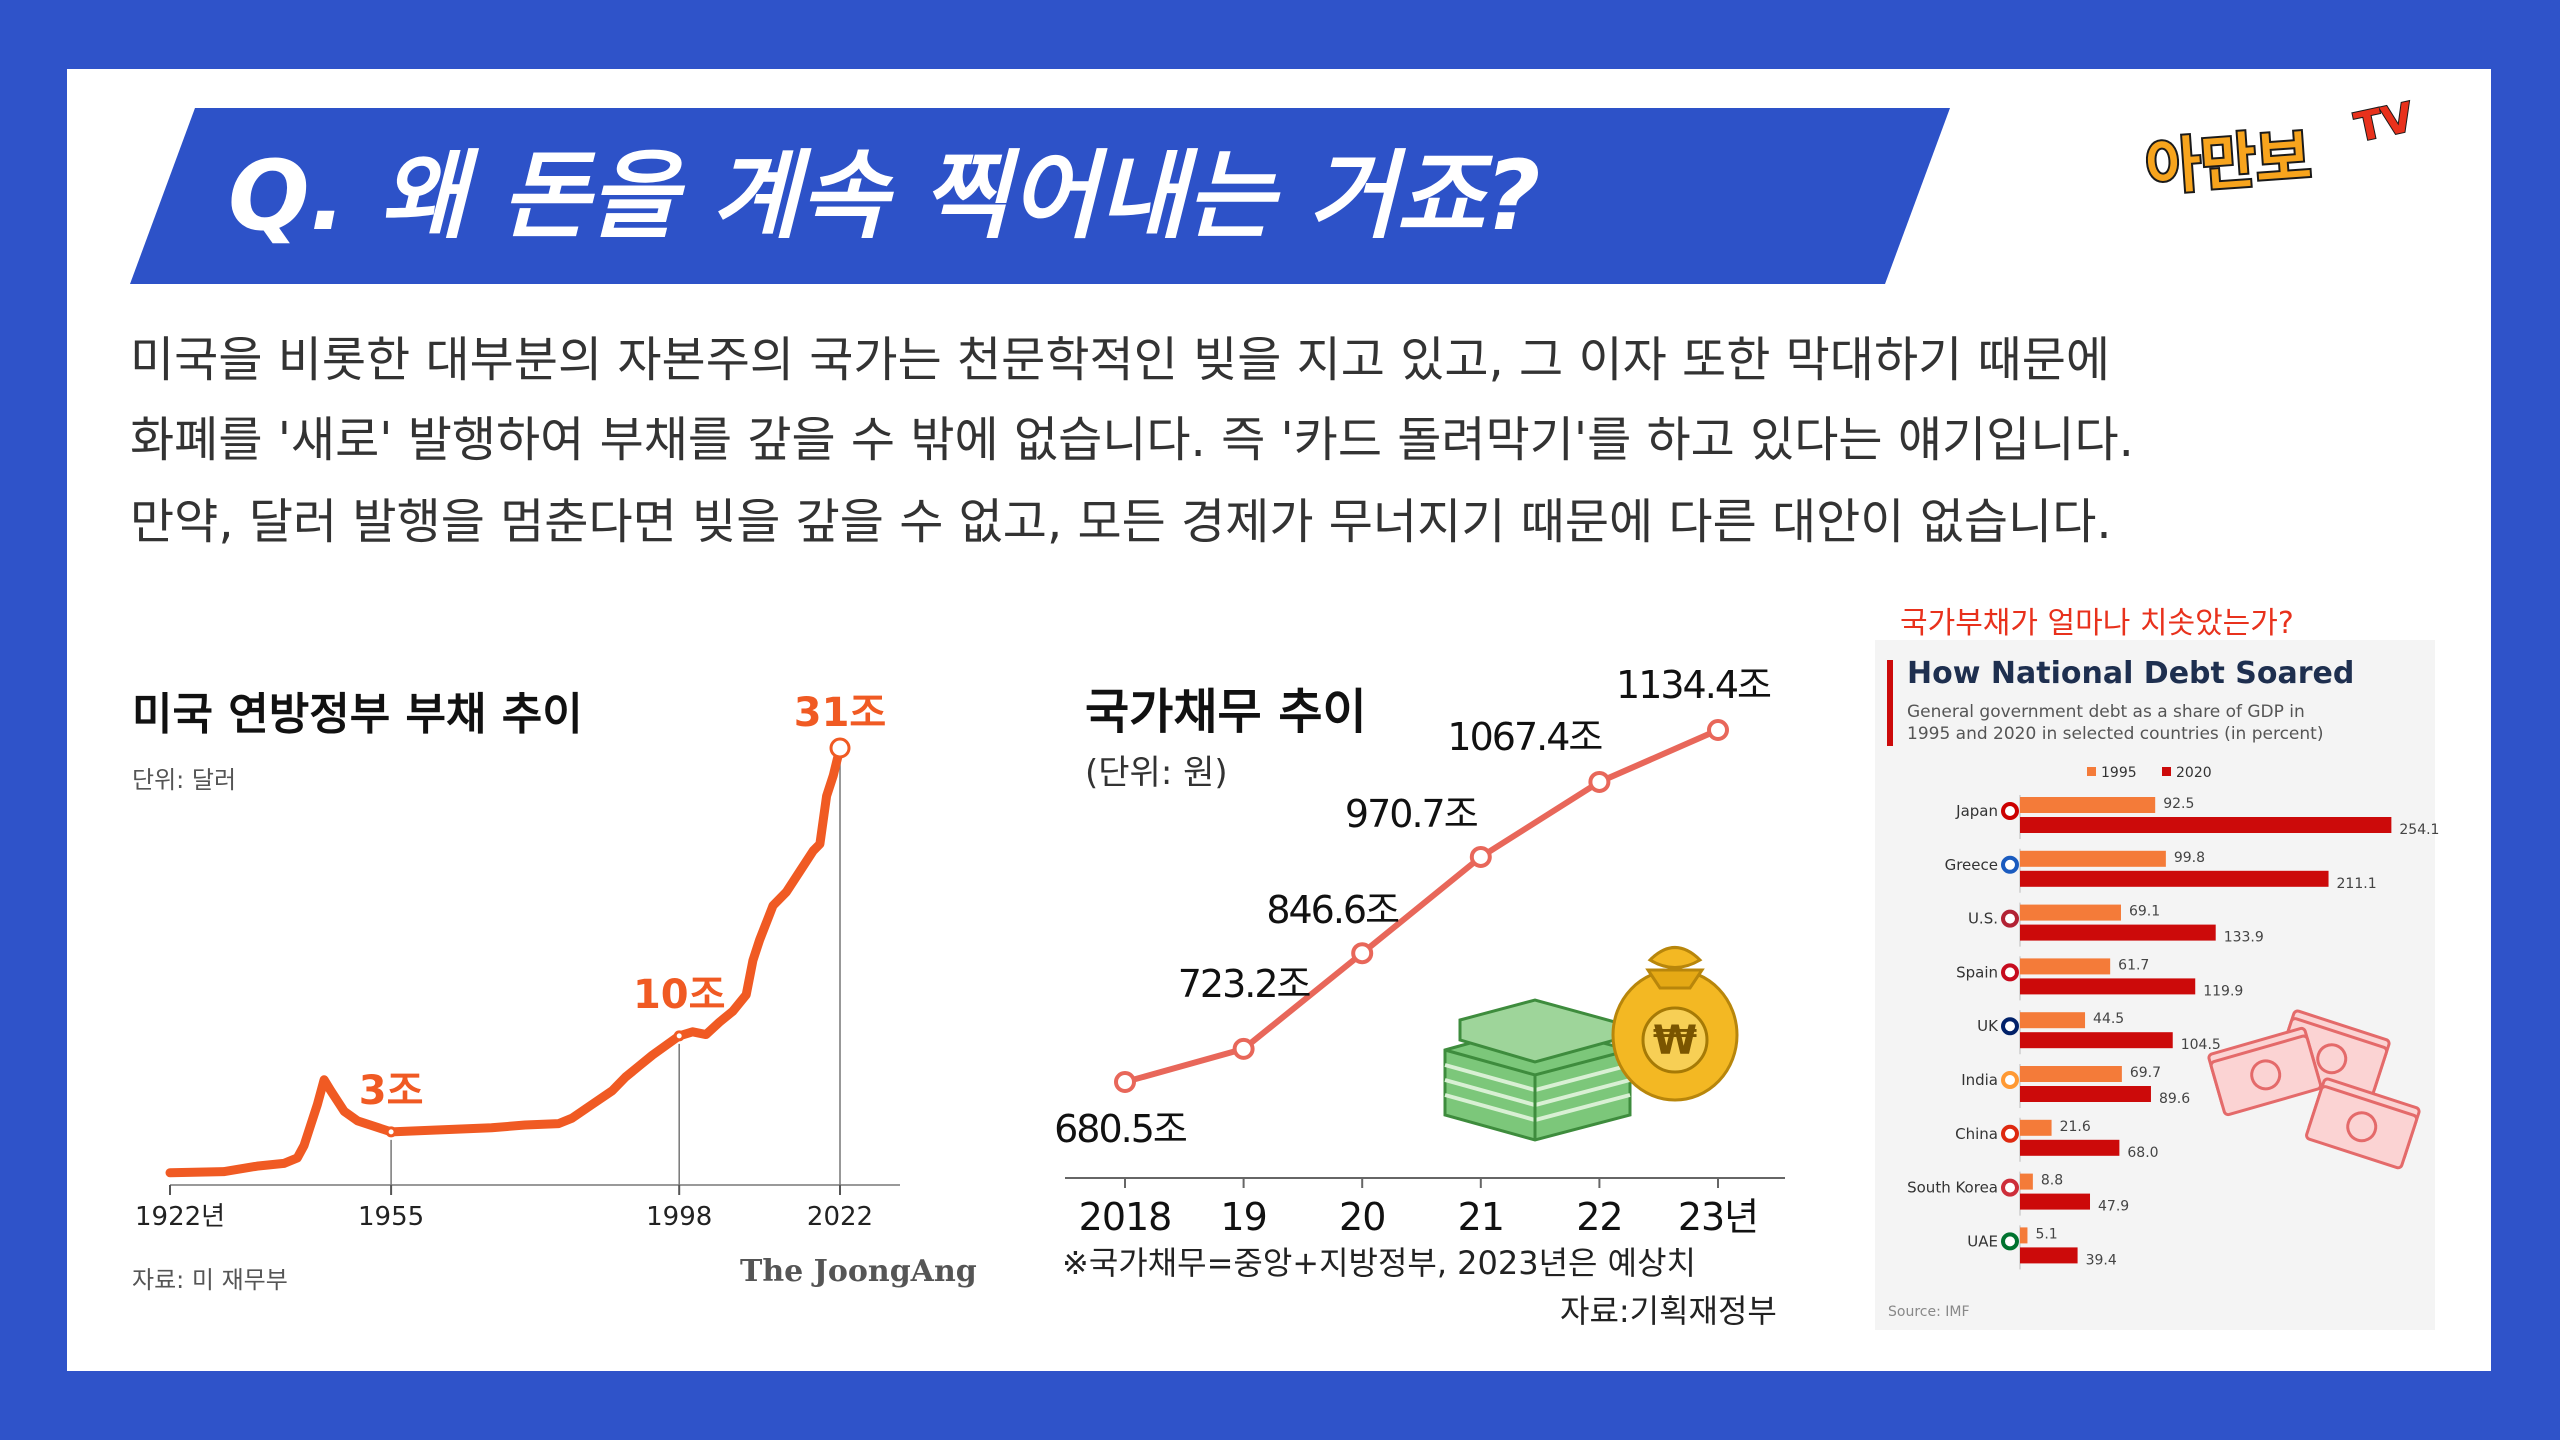 This screenshot has height=1440, width=2560. I want to click on x-tick-label: 1922년, so click(180, 1217).